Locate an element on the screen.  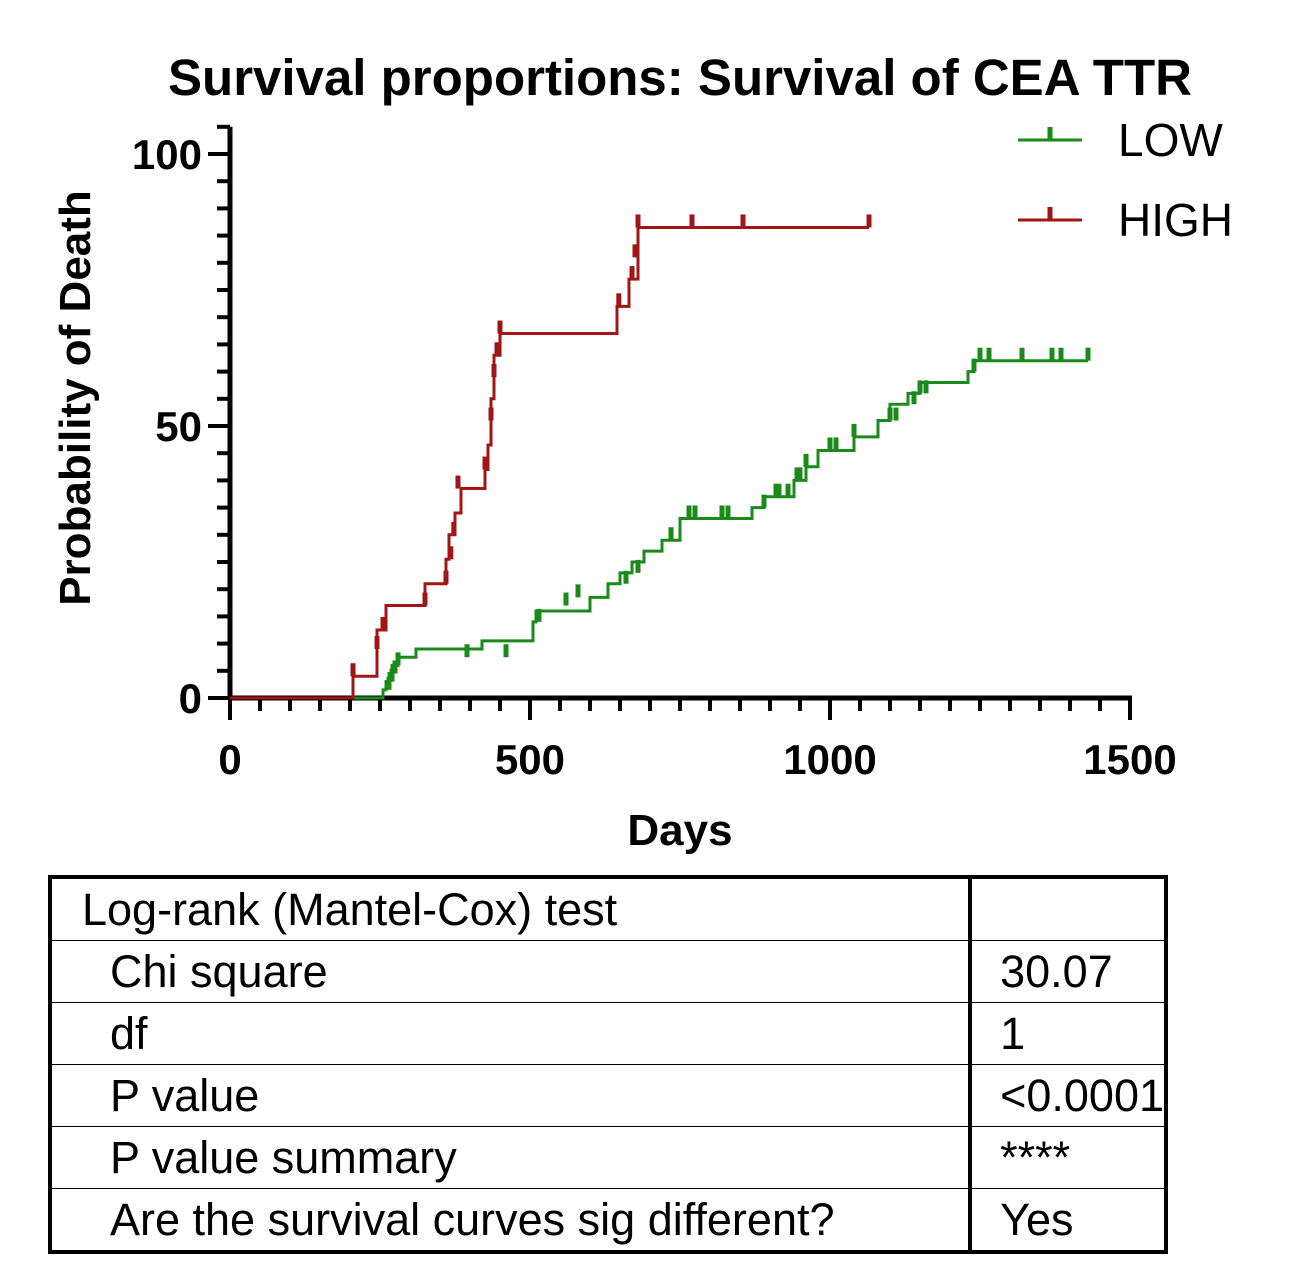
table-row: df 1 is located at coordinates (608, 1033).